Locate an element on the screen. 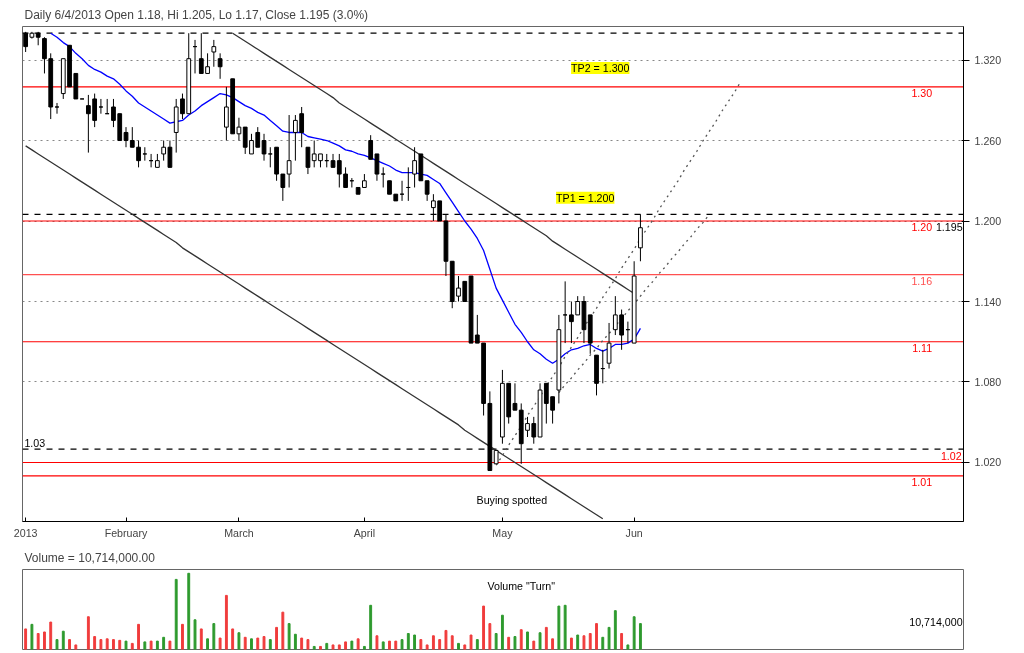  x-tick-label: March is located at coordinates (239, 532).